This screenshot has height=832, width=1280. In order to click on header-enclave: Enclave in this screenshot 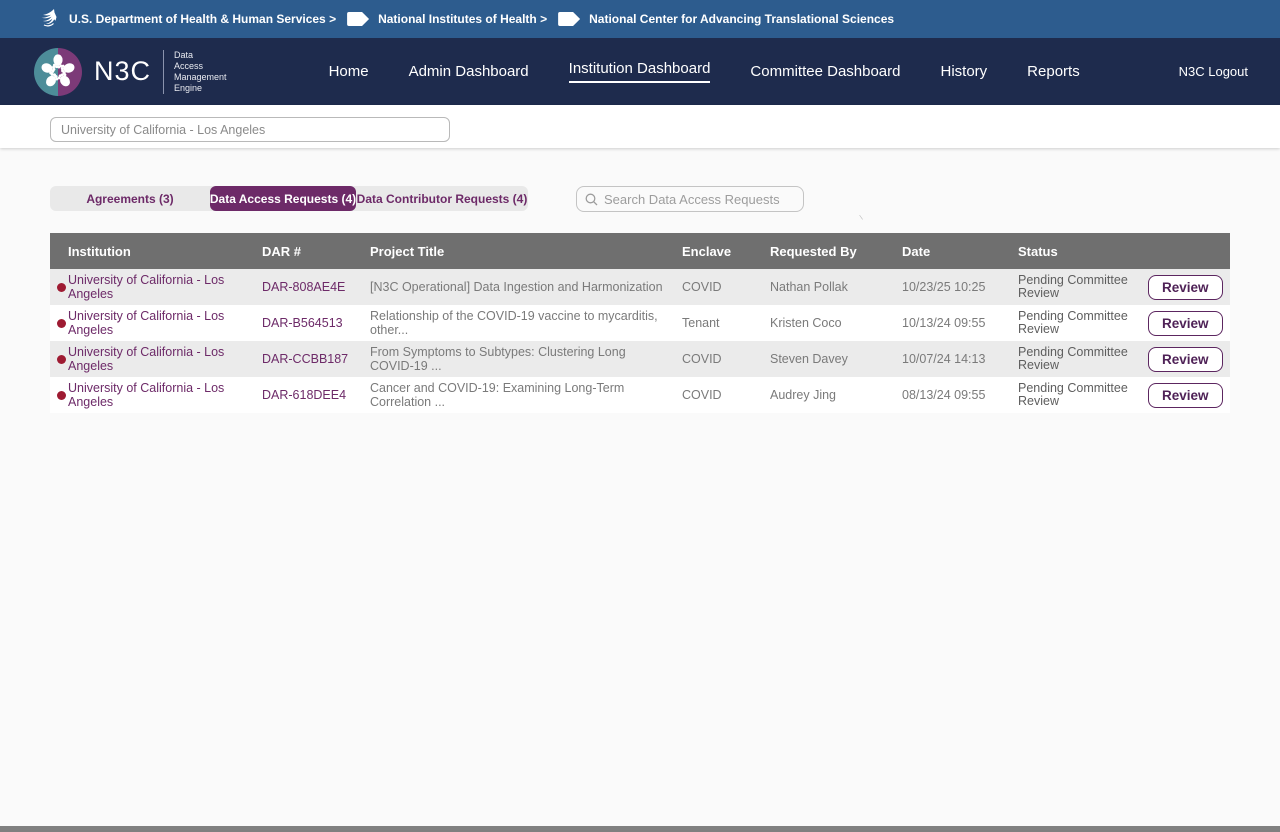, I will do `click(707, 251)`.